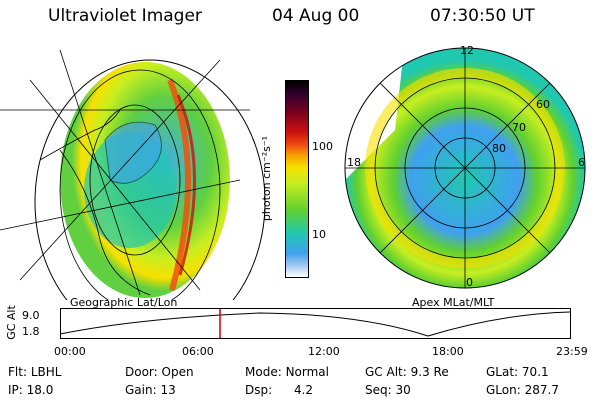 The width and height of the screenshot is (600, 400). What do you see at coordinates (40, 390) in the screenshot?
I see `ip-value: 18.0` at bounding box center [40, 390].